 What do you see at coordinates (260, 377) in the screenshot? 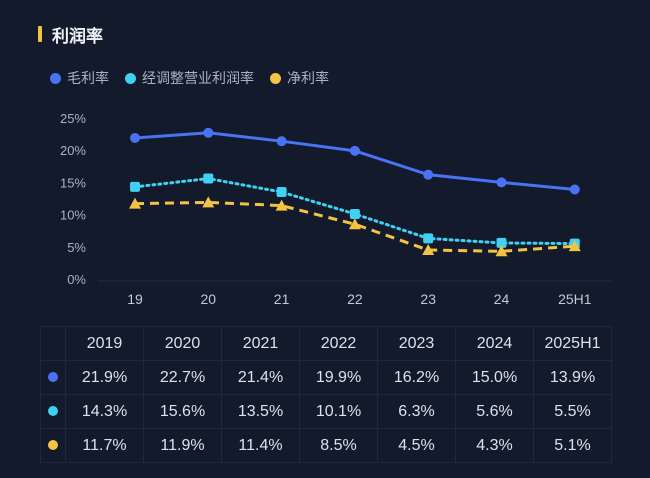
I see `table-cell: 21.4%` at bounding box center [260, 377].